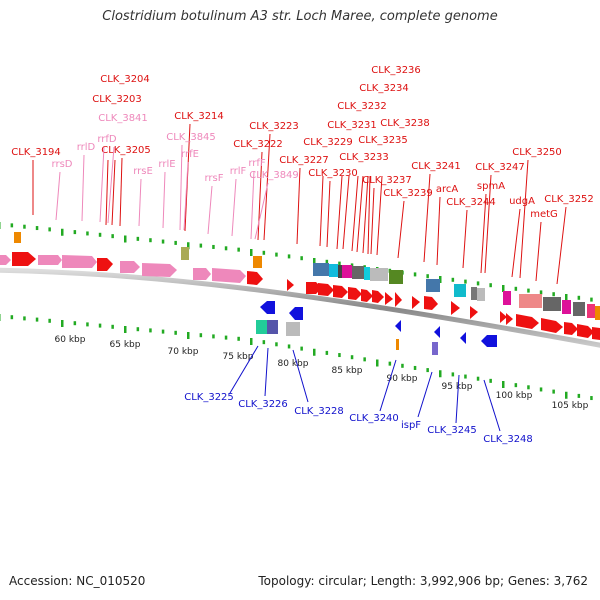 Image resolution: width=600 pixels, height=600 pixels. What do you see at coordinates (364, 157) in the screenshot?
I see `gene-label-forward: CLK_3233` at bounding box center [364, 157].